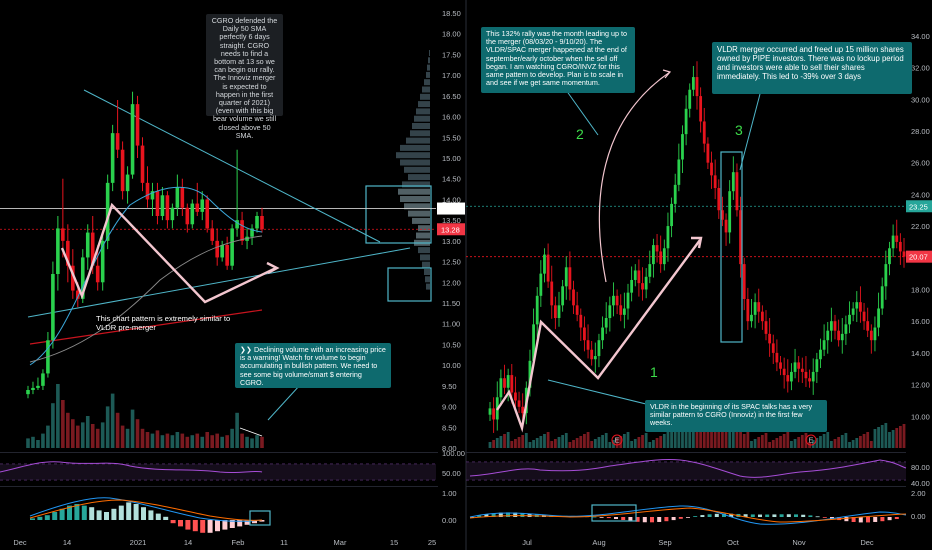  Describe the element at coordinates (450, 229) in the screenshot. I see `left-price-tag-label: 13.28` at that location.